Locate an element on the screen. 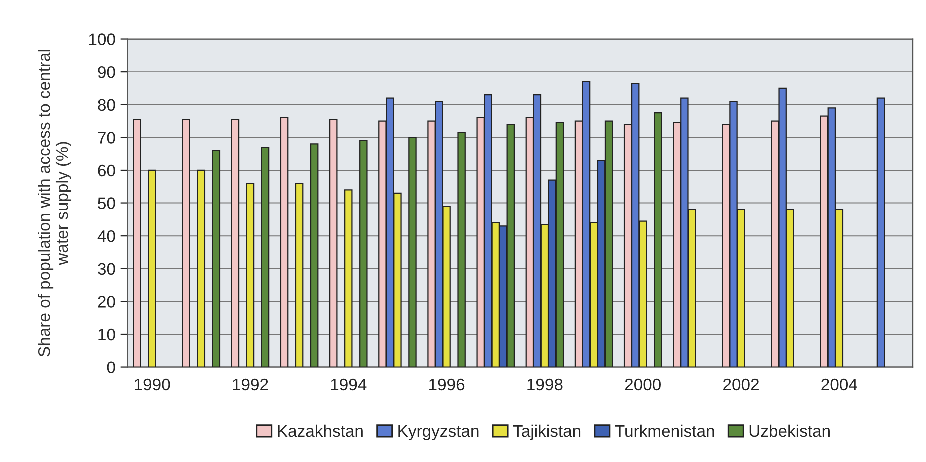 The image size is (926, 462). y-tick-label: 90 is located at coordinates (107, 72).